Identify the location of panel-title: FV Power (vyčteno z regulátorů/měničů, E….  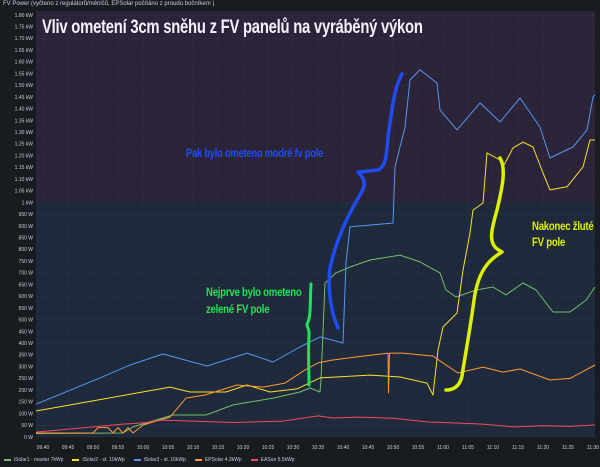
(109, 4).